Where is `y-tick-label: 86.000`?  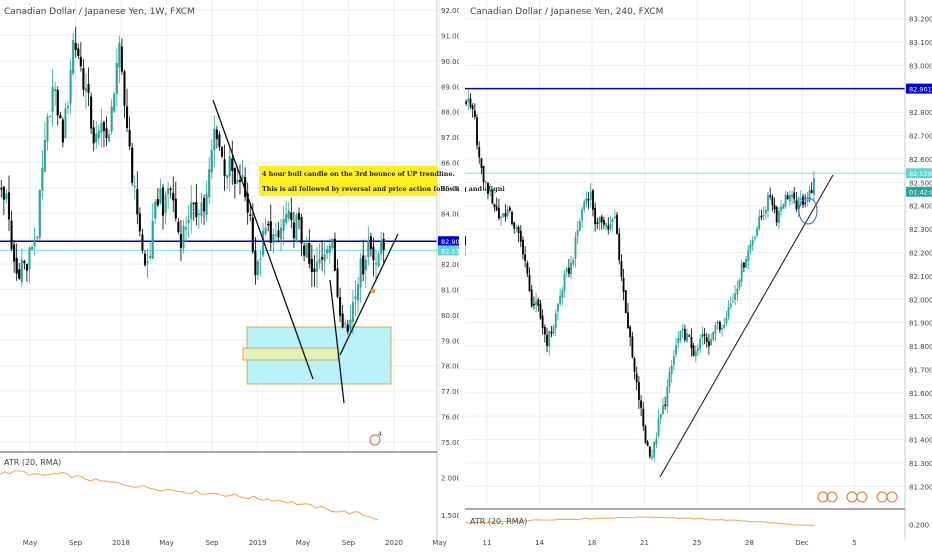
y-tick-label: 86.000 is located at coordinates (453, 164).